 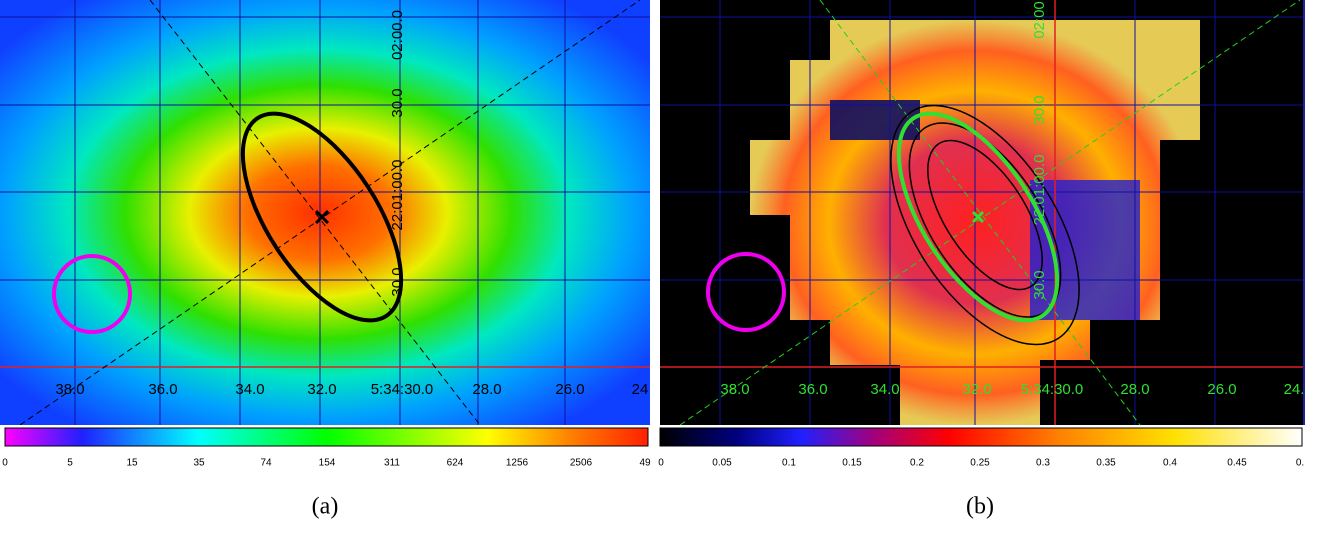 What do you see at coordinates (1170, 463) in the screenshot?
I see `colorbar-tick-label: 0.4` at bounding box center [1170, 463].